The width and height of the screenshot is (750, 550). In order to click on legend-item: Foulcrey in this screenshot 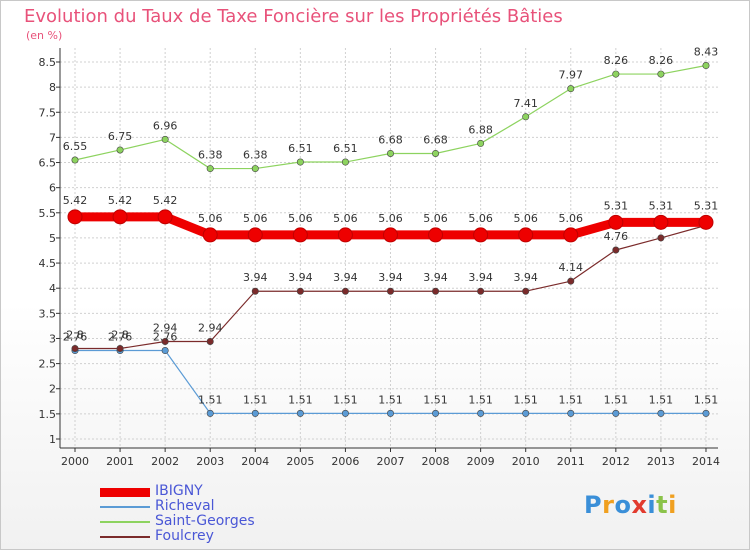, I will do `click(210, 536)`.